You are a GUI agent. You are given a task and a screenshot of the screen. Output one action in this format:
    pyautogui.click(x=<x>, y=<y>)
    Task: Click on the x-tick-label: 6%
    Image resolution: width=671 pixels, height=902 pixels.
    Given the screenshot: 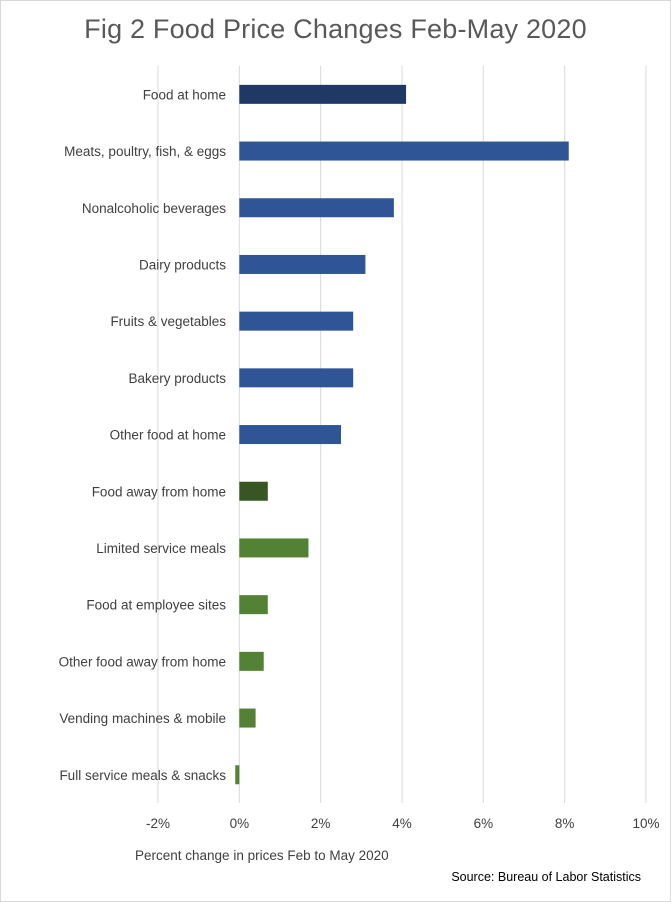 What is the action you would take?
    pyautogui.click(x=484, y=823)
    